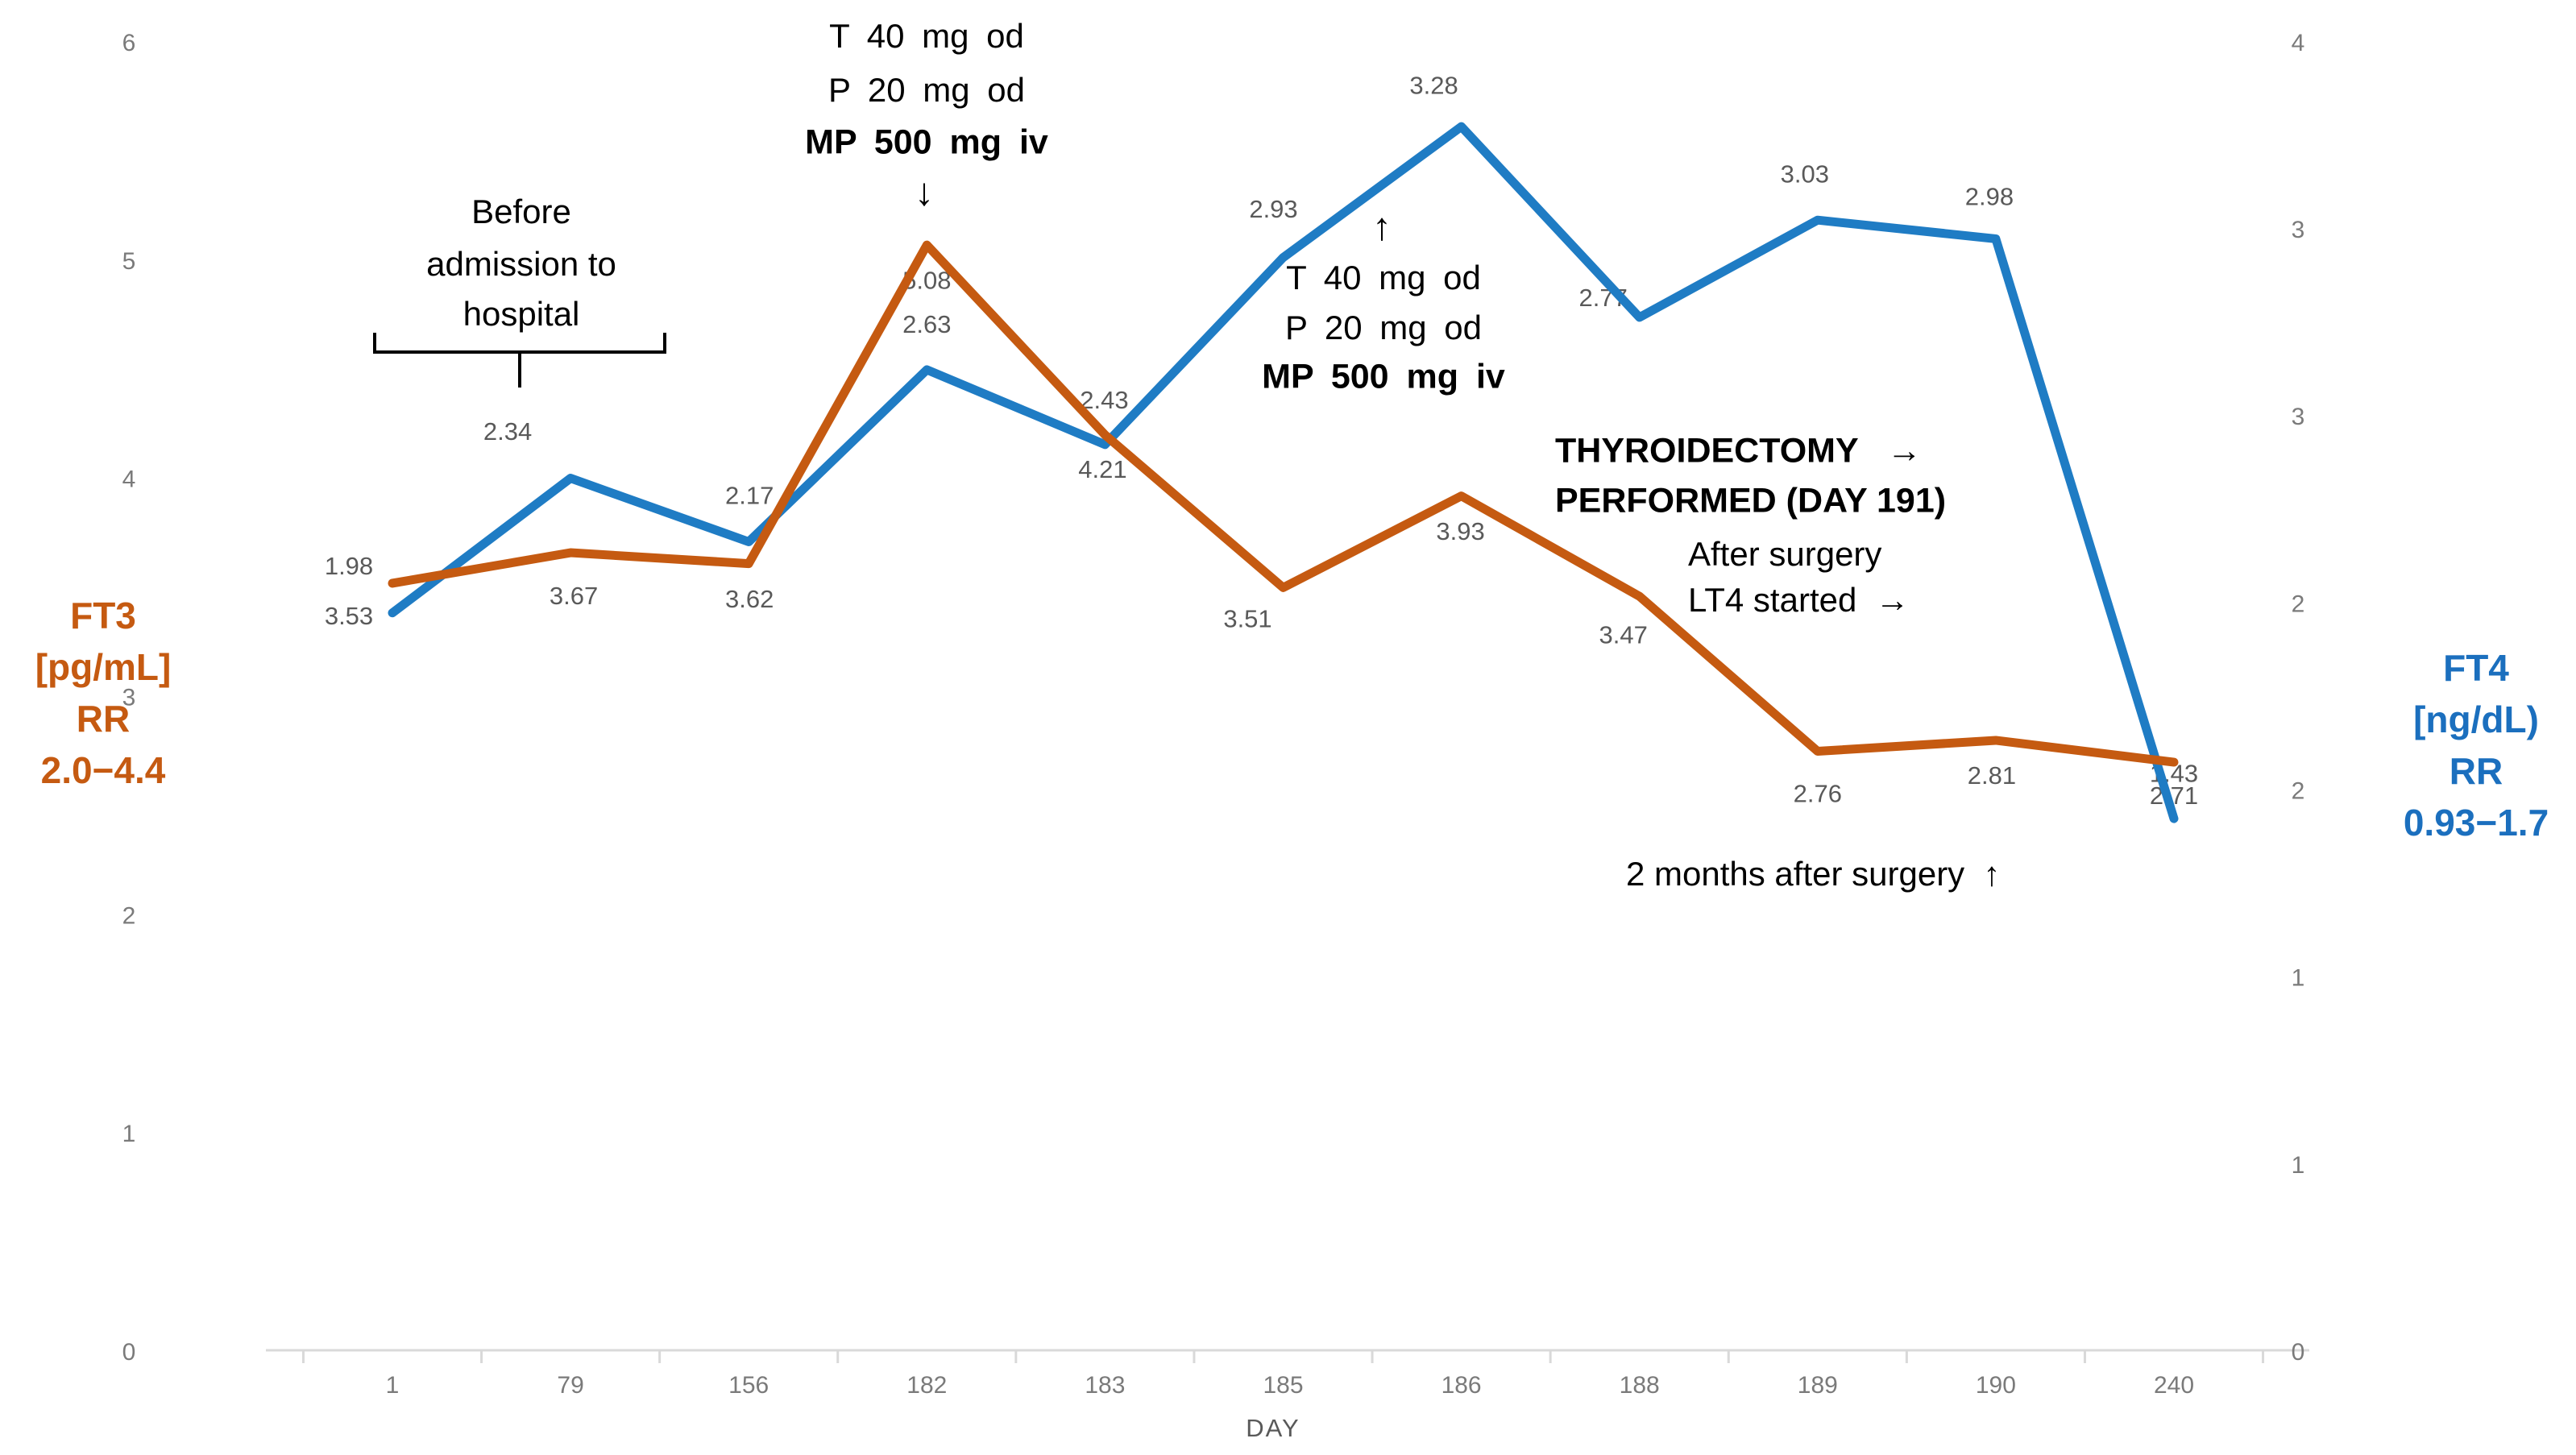 This screenshot has width=2576, height=1455. What do you see at coordinates (129, 1134) in the screenshot?
I see `left-axis-tick-label-1: 1` at bounding box center [129, 1134].